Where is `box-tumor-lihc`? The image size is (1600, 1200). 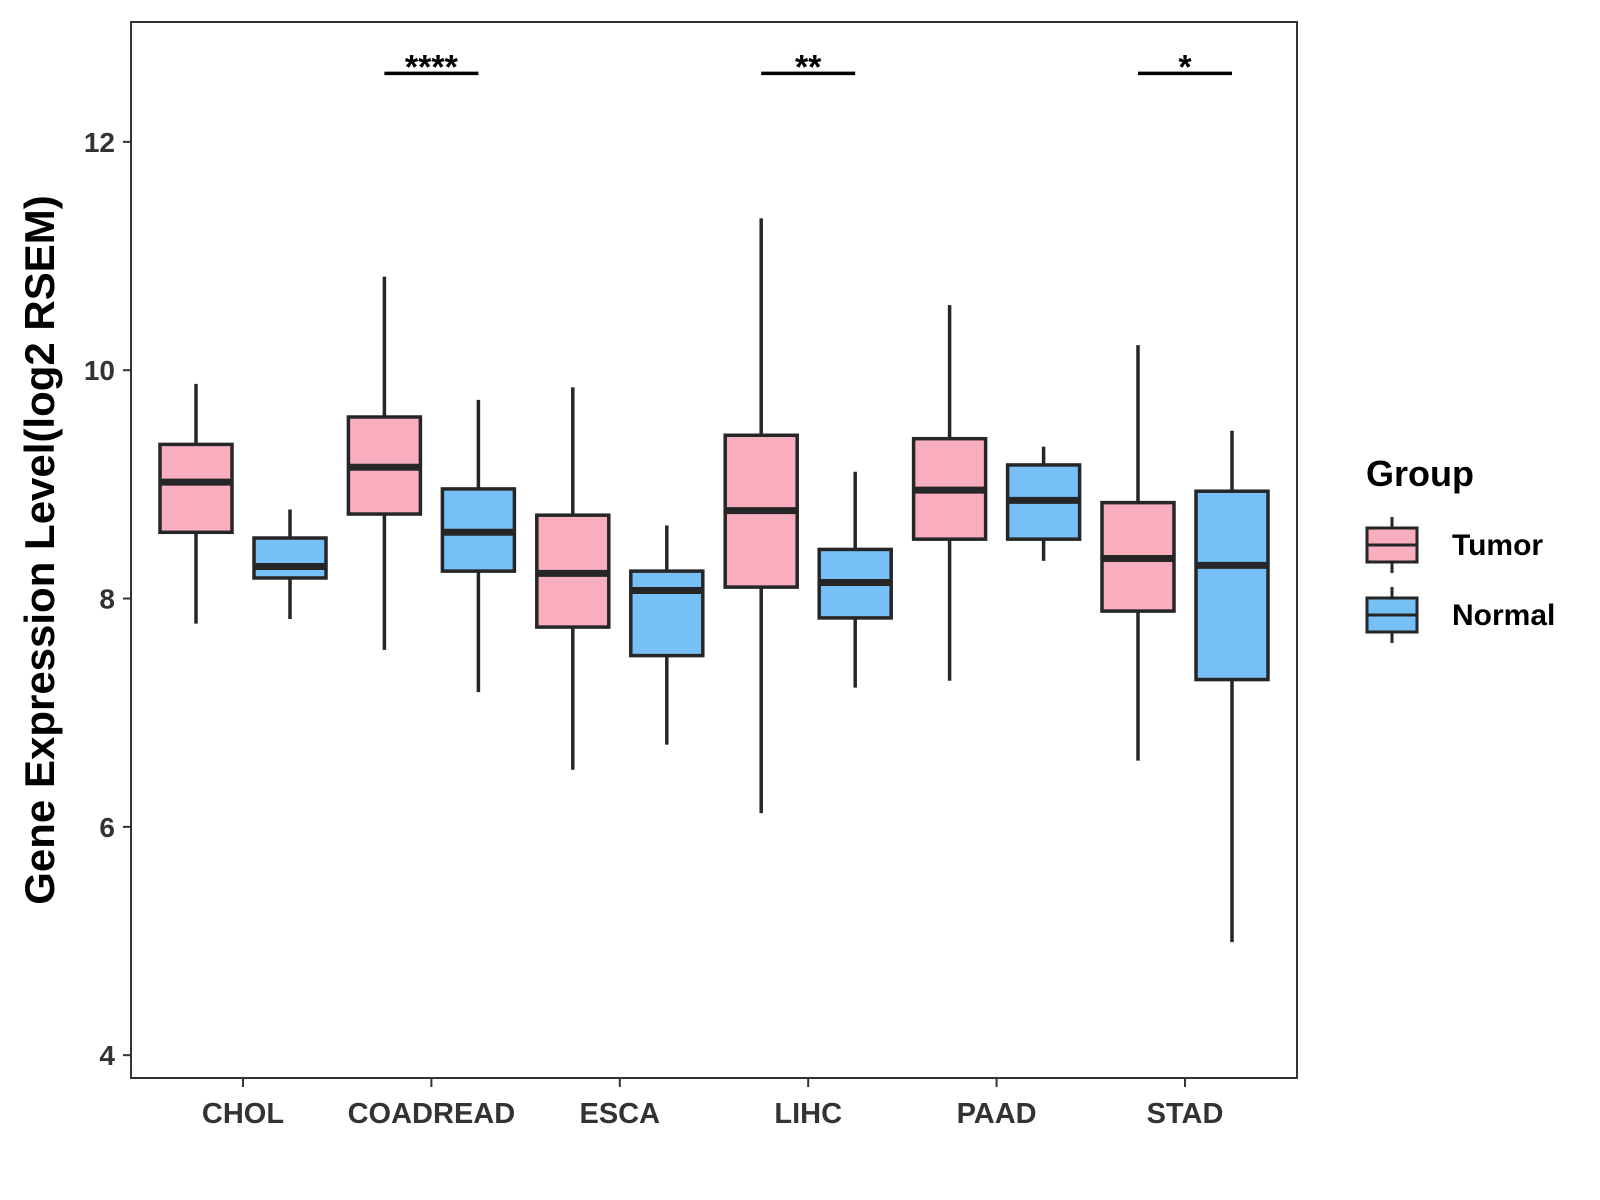
box-tumor-lihc is located at coordinates (761, 516).